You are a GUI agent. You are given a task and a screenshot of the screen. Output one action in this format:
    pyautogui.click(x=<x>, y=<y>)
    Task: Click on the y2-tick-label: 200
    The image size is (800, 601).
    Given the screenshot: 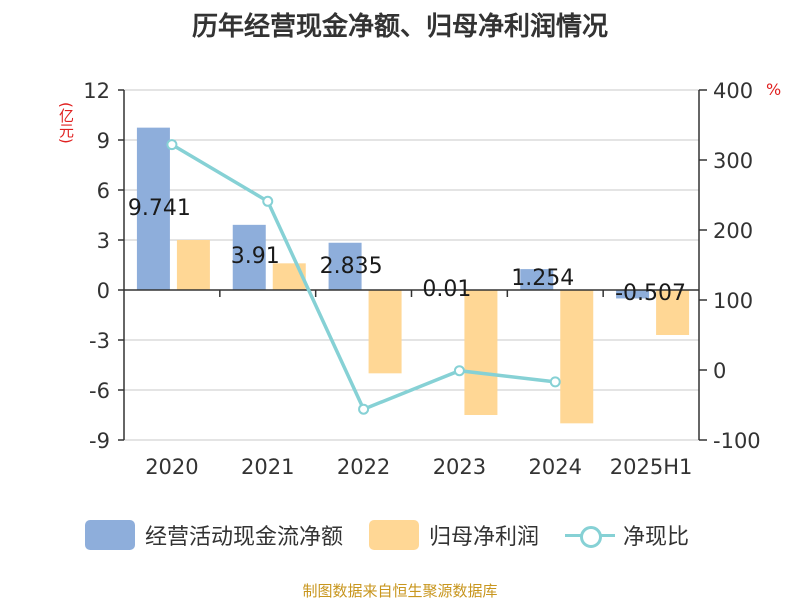 What is the action you would take?
    pyautogui.click(x=733, y=231)
    